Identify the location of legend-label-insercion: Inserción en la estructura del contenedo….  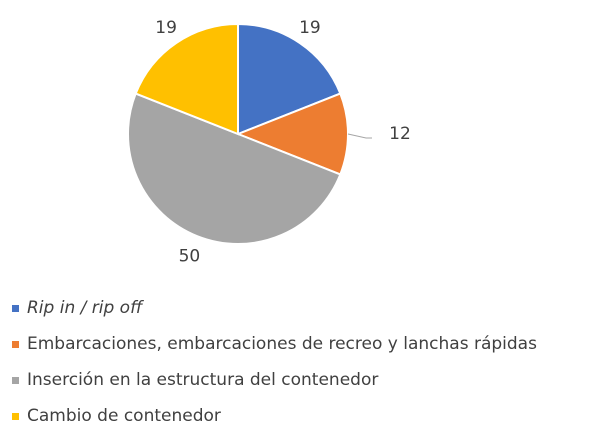
(203, 380).